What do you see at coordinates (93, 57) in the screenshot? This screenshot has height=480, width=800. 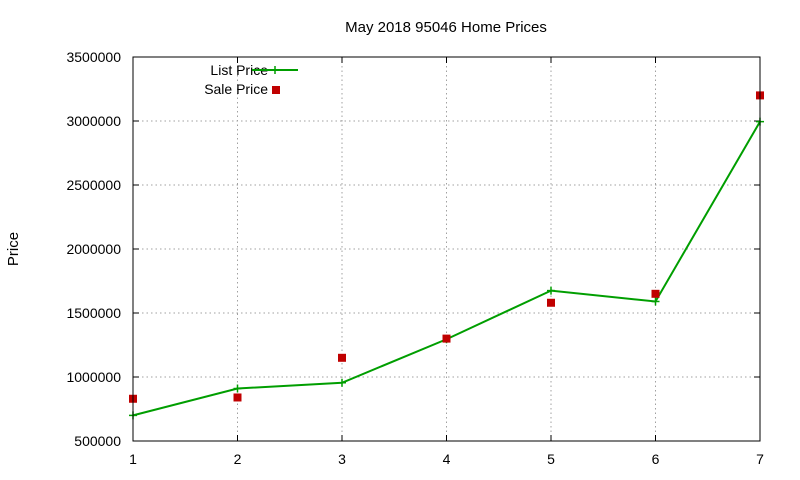 I see `y-tick-label: 3500000` at bounding box center [93, 57].